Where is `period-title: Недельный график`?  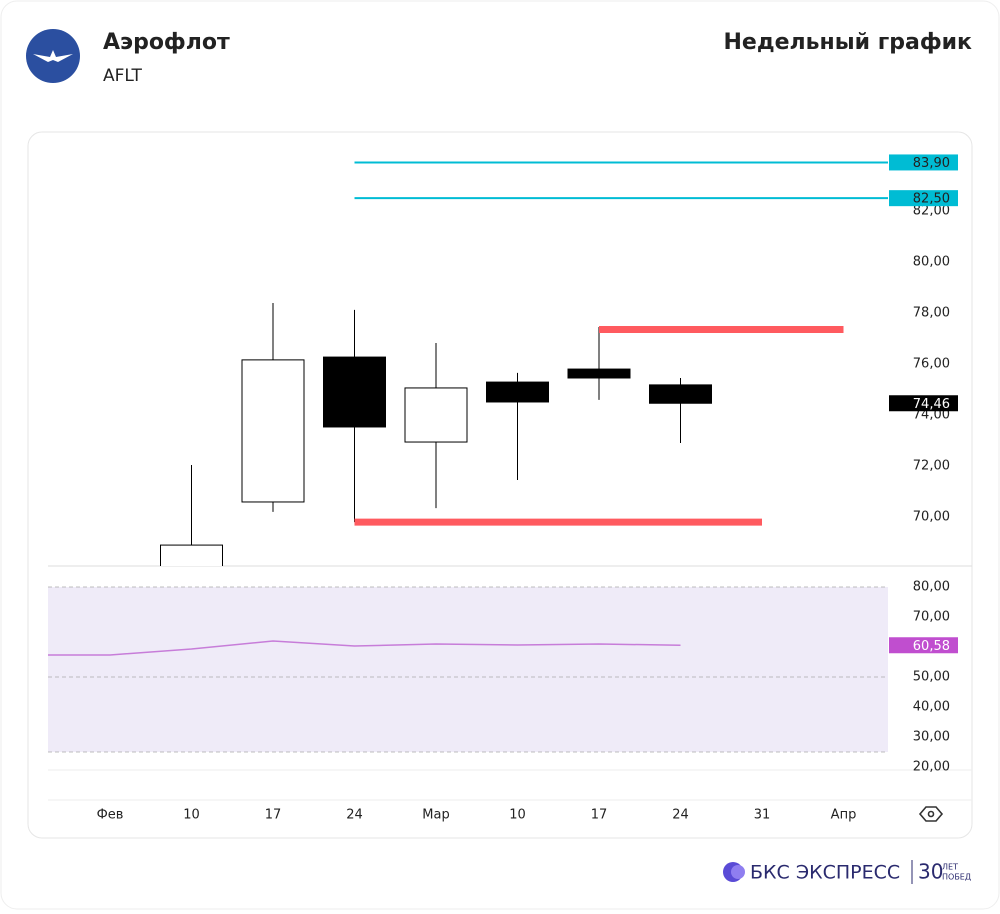
period-title: Недельный график is located at coordinates (848, 42).